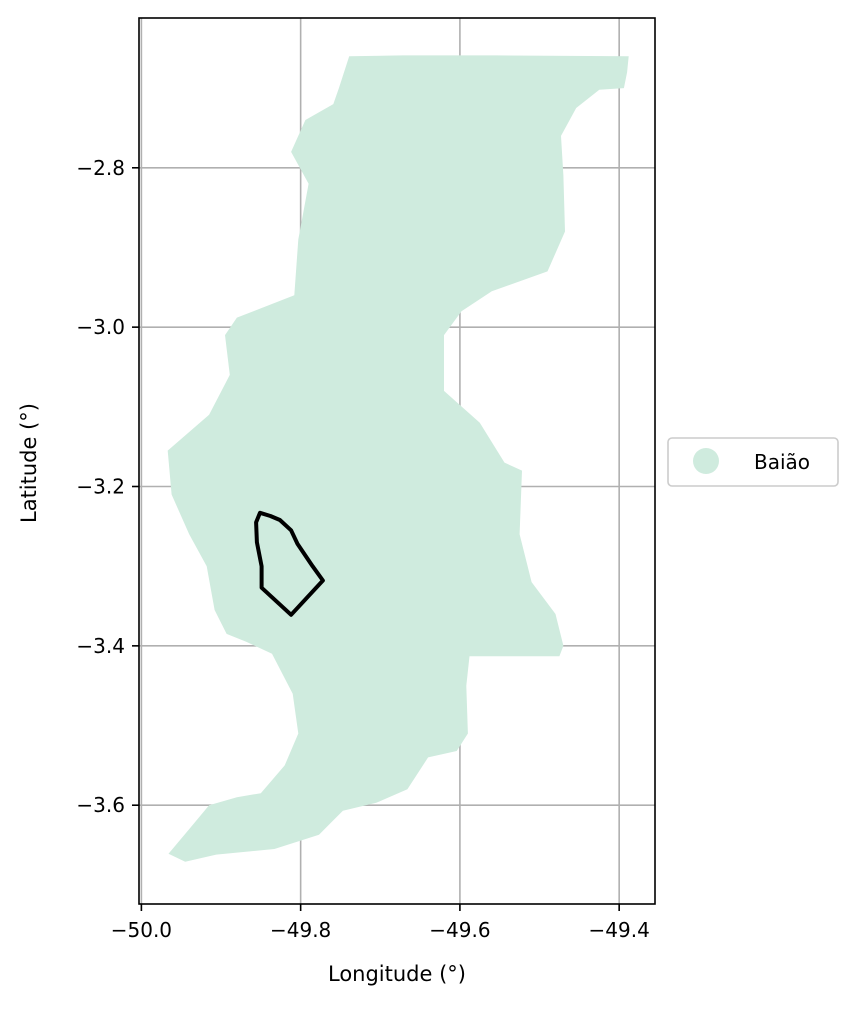 This screenshot has height=1011, width=857. What do you see at coordinates (100, 168) in the screenshot?
I see `y-tick-label-0: −2.8` at bounding box center [100, 168].